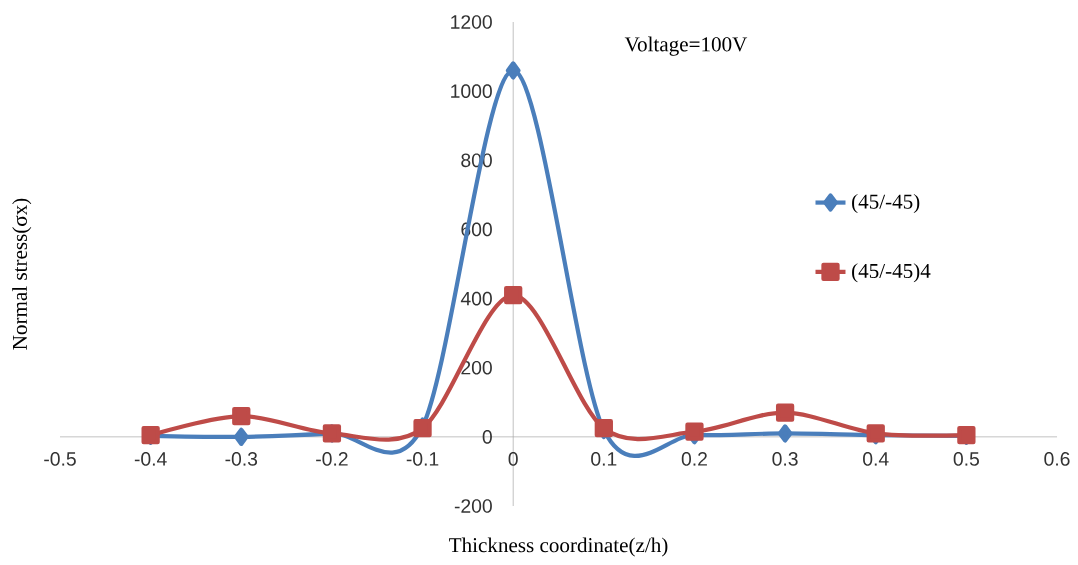 This screenshot has height=565, width=1078. I want to click on legend-label: (45/-45)4, so click(891, 273).